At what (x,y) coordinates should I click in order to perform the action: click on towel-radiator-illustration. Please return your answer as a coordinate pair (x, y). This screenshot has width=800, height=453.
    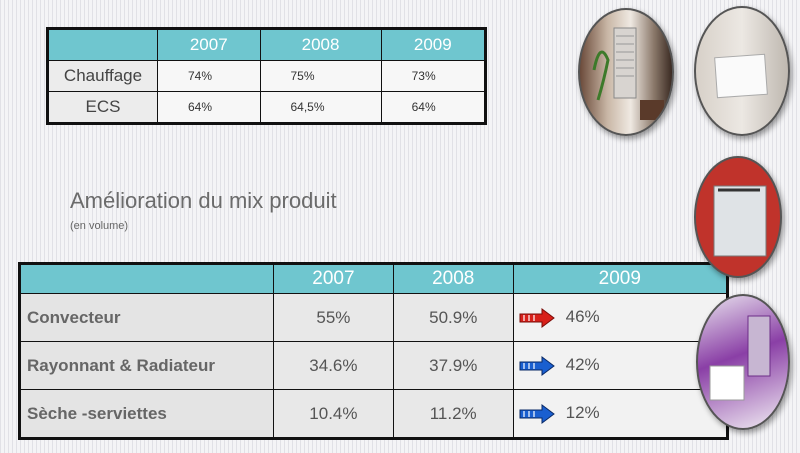
    Looking at the image, I should click on (628, 73).